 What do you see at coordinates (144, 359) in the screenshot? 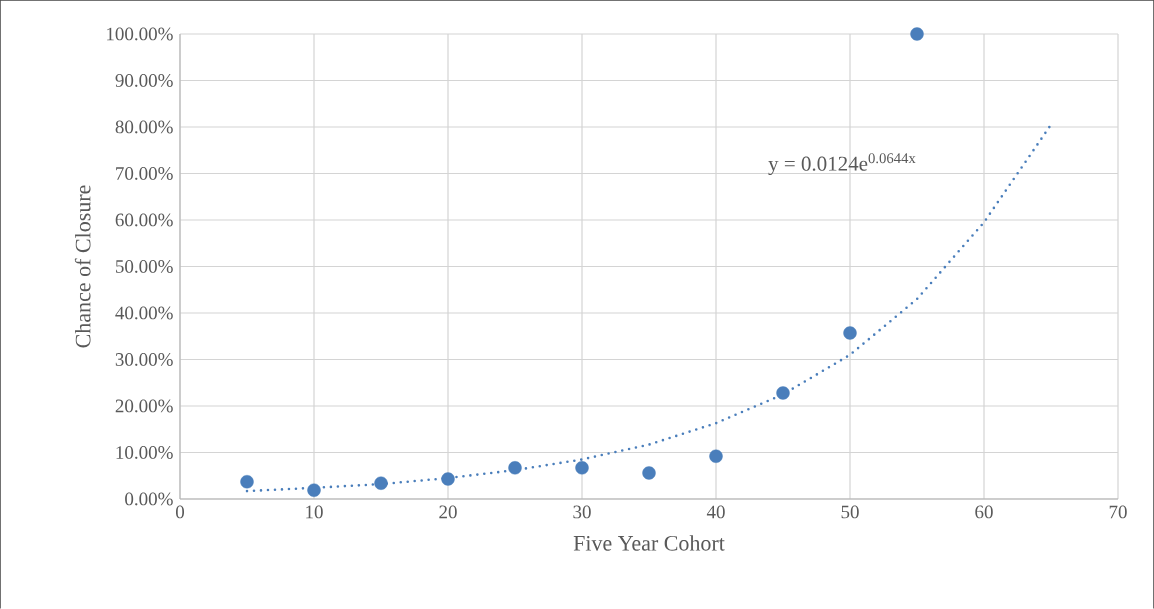
I see `y-tick-label: 30.00%` at bounding box center [144, 359].